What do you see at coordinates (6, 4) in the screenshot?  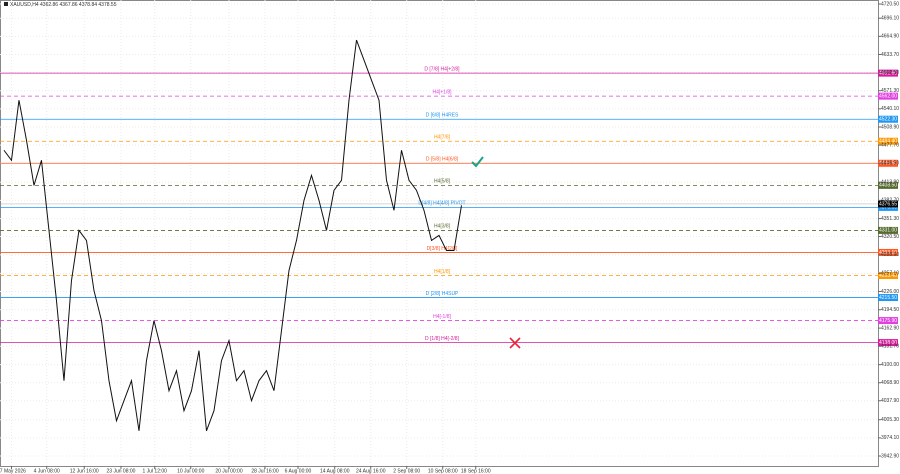 I see `symbol-icon` at bounding box center [6, 4].